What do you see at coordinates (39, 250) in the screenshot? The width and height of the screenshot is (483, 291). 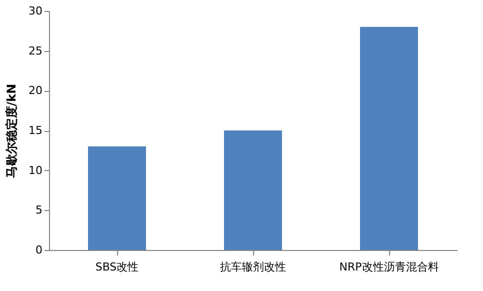 I see `y-tick-label: 0` at bounding box center [39, 250].